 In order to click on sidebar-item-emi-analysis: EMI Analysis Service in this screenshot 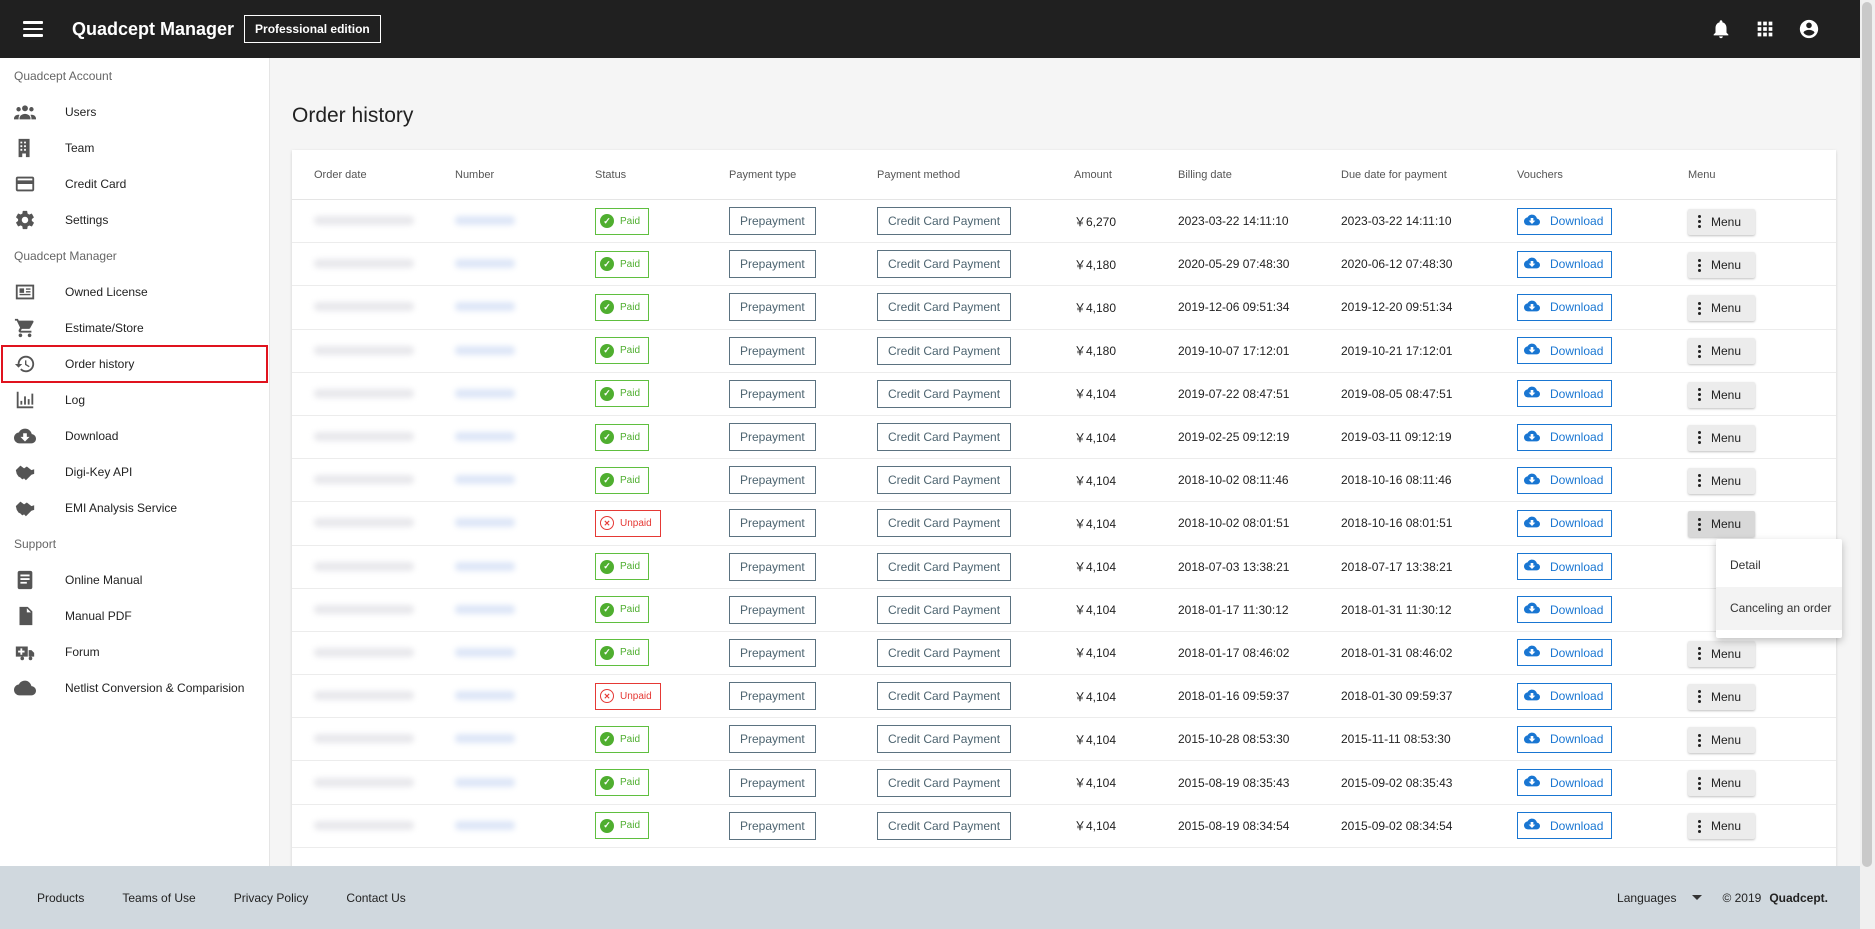, I will do `click(134, 508)`.